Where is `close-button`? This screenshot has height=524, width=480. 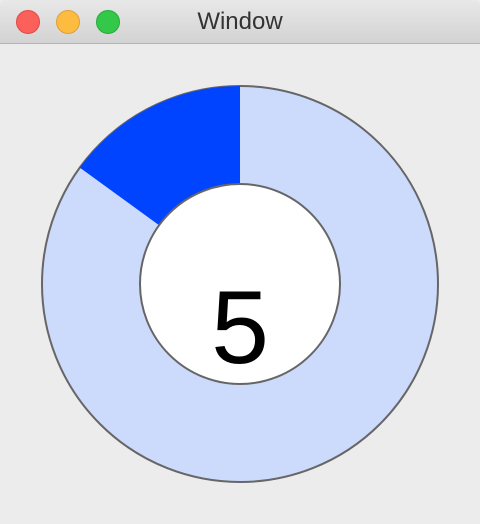 close-button is located at coordinates (28, 22).